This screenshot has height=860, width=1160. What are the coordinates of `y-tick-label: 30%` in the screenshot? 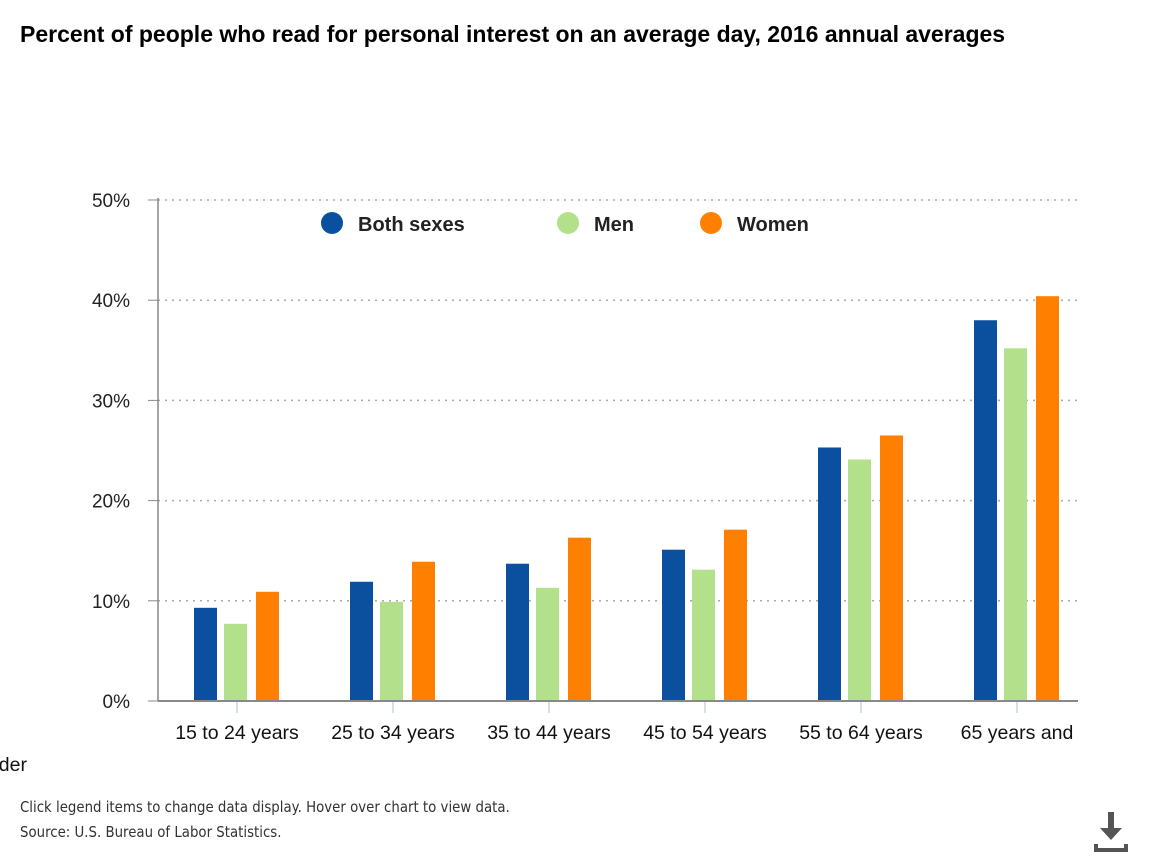 It's located at (111, 401).